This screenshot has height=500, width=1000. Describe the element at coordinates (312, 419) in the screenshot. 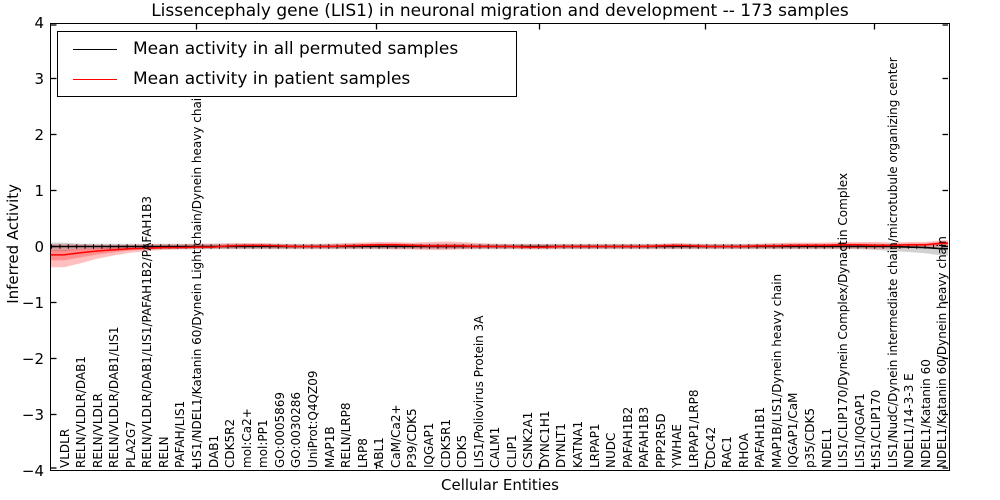

I see `x-tick-label: UniProt:Q4QZ09` at that location.